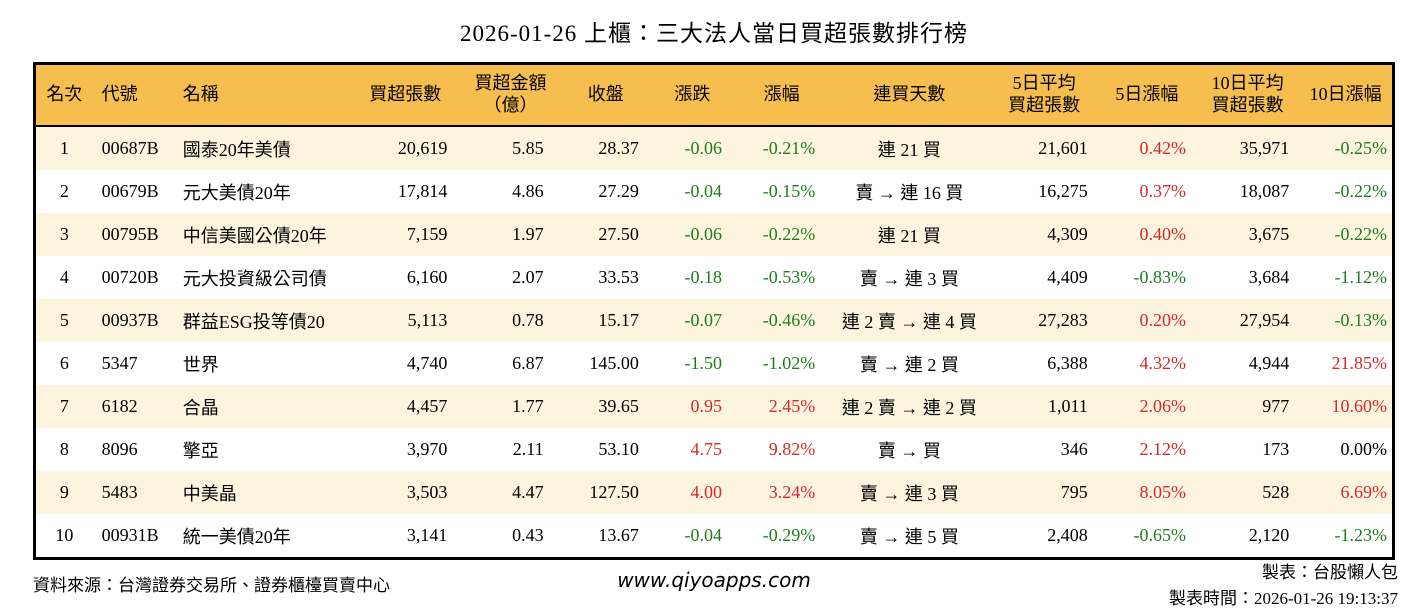 This screenshot has width=1428, height=612. I want to click on cell-code: 00795B, so click(130, 234).